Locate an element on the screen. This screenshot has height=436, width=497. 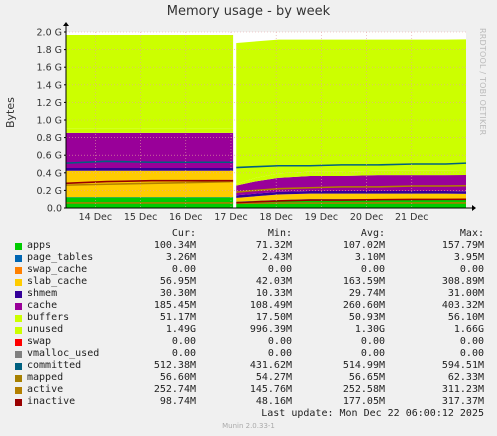
legend-header-avg: Avg: is located at coordinates (372, 233).